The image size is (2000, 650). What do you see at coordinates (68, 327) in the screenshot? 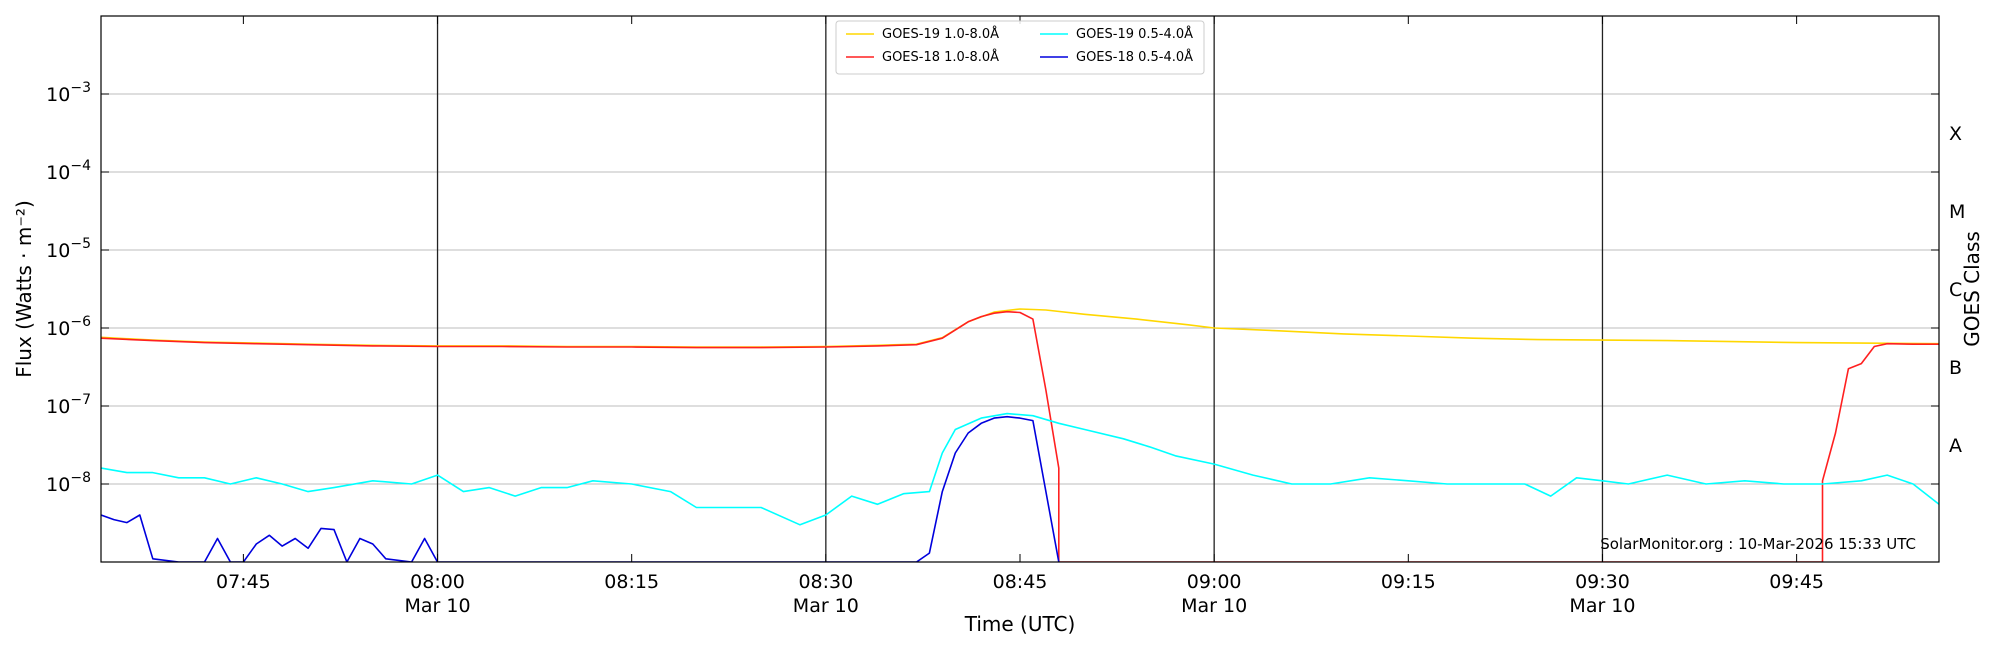
I see `y-tick-label-2: 10⁻⁶` at bounding box center [68, 327].